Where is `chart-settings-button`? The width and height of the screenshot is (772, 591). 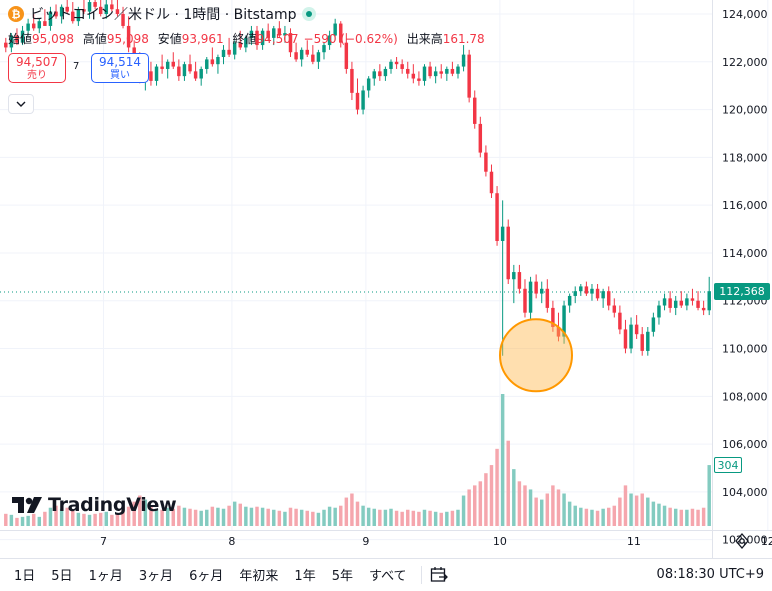
chart-settings-button is located at coordinates (742, 541).